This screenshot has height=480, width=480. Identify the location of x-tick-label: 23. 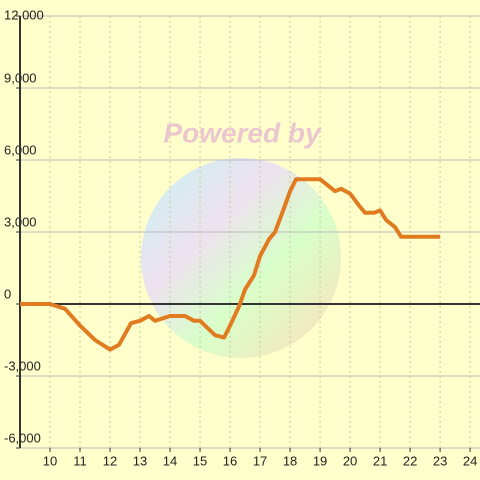
(440, 460).